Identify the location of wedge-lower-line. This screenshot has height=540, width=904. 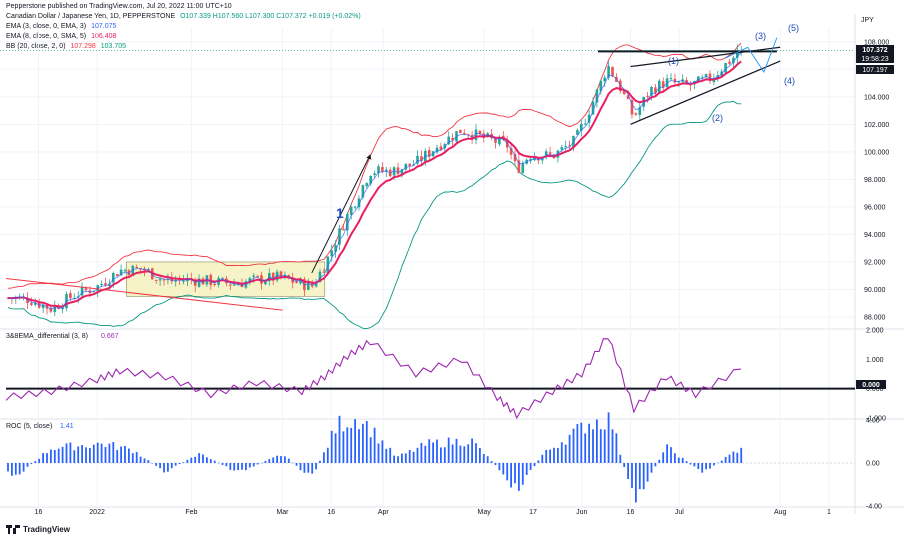
(705, 92).